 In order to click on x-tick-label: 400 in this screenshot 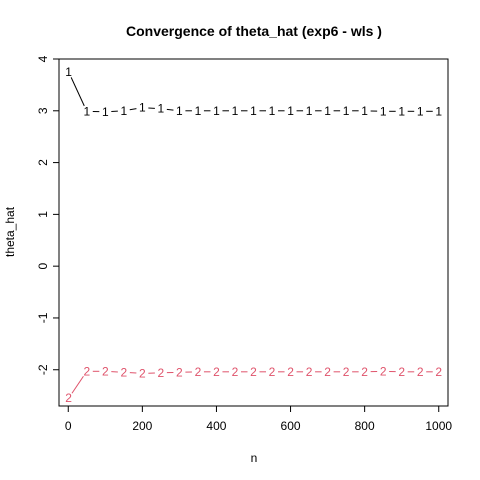, I will do `click(216, 426)`.